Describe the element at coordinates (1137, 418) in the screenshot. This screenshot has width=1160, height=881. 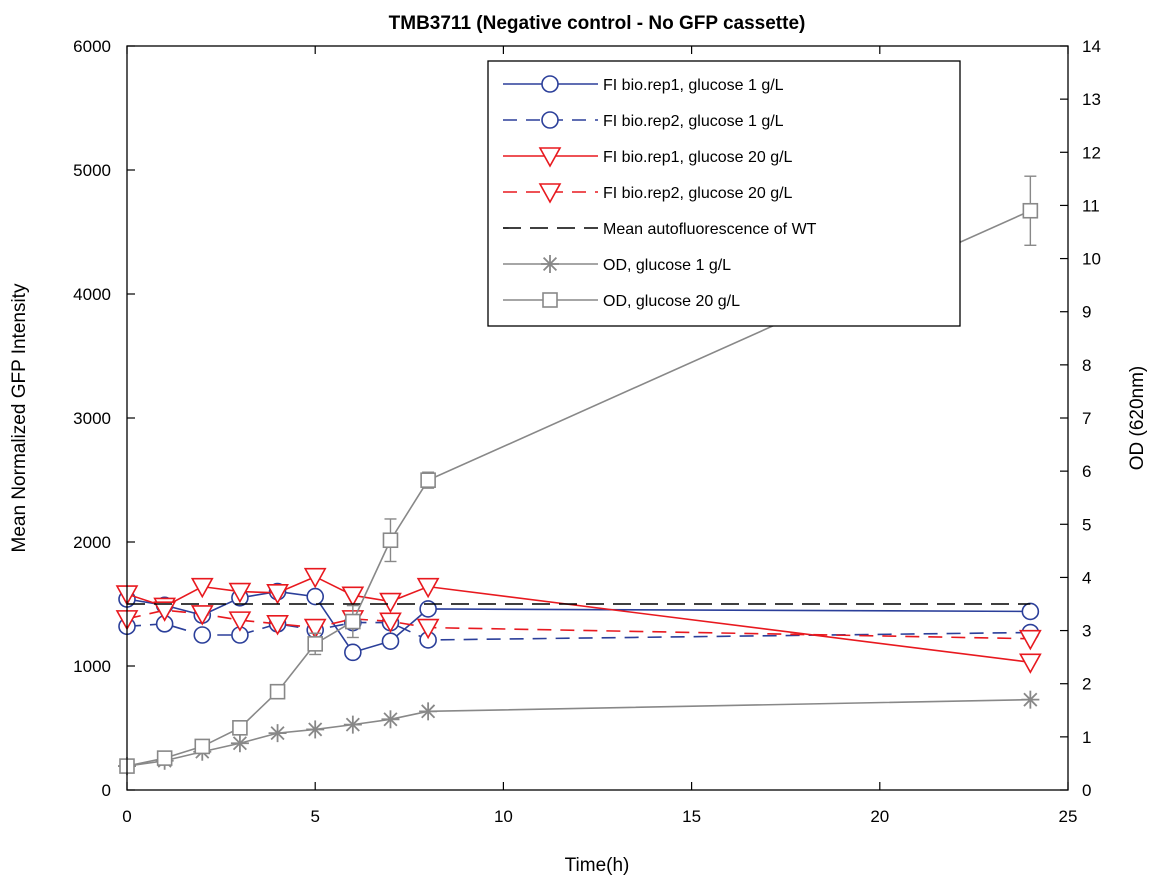
I see `y2-axis-label: OD (620nm)` at that location.